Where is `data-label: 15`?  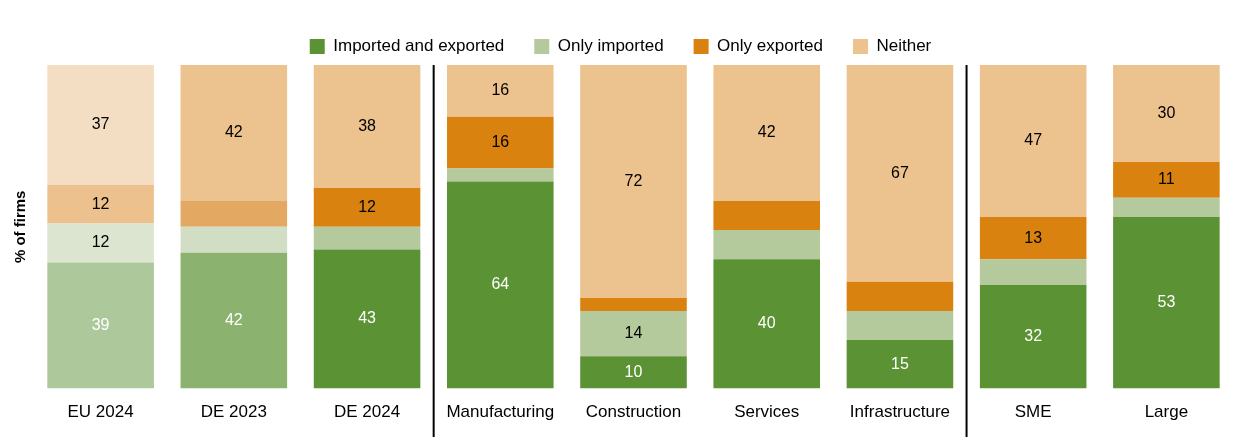
data-label: 15 is located at coordinates (900, 363).